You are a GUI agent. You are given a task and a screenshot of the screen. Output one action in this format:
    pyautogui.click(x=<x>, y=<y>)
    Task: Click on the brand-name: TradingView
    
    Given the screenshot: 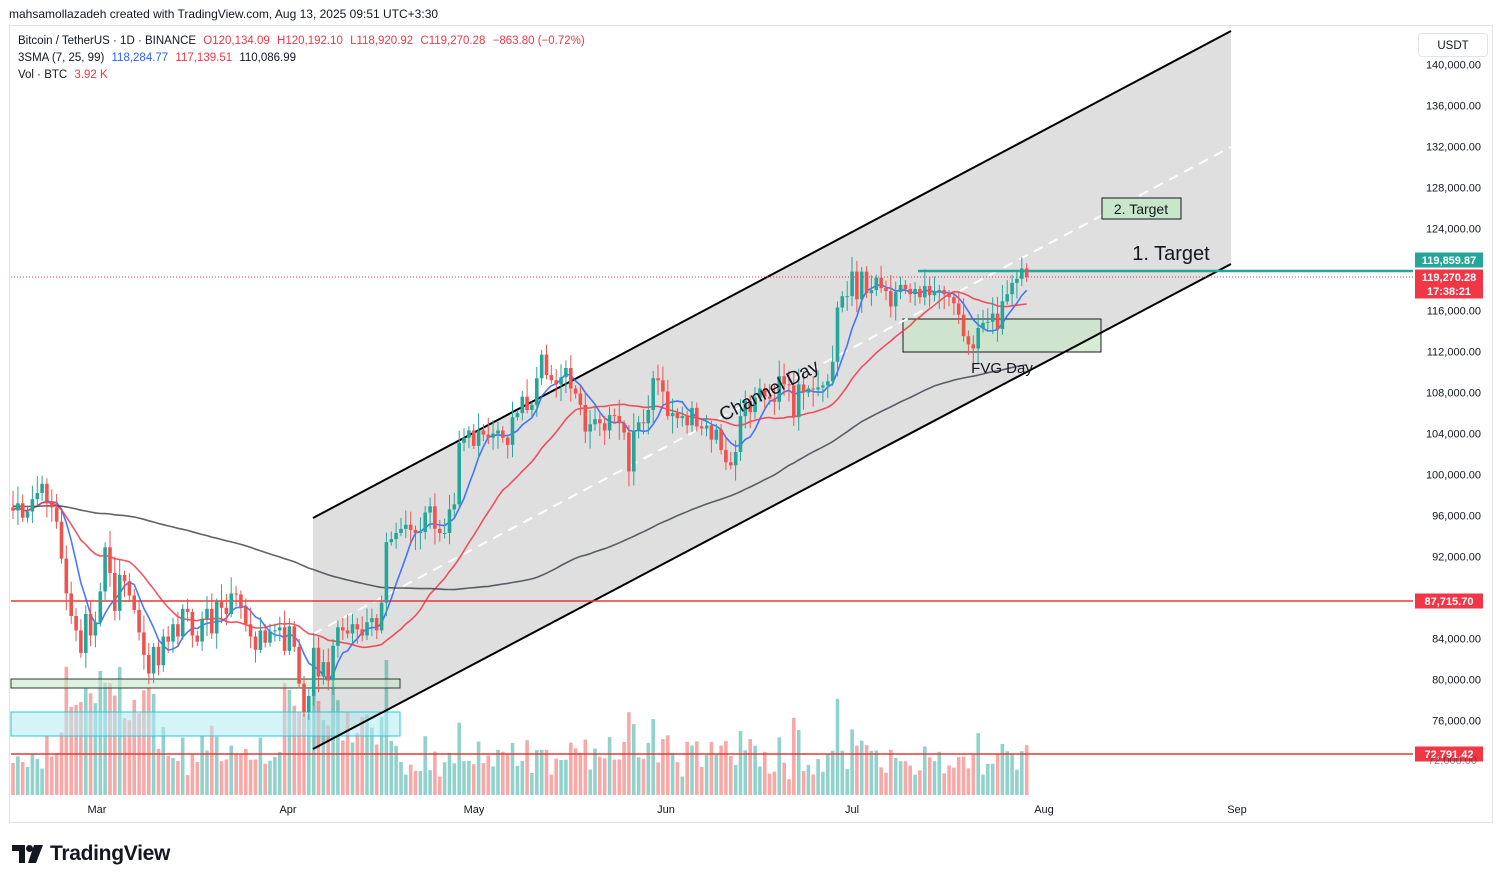 What is the action you would take?
    pyautogui.click(x=110, y=853)
    